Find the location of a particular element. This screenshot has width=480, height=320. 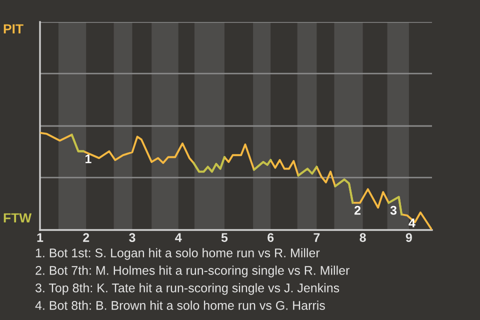

x-tick-label: 4 is located at coordinates (178, 237).